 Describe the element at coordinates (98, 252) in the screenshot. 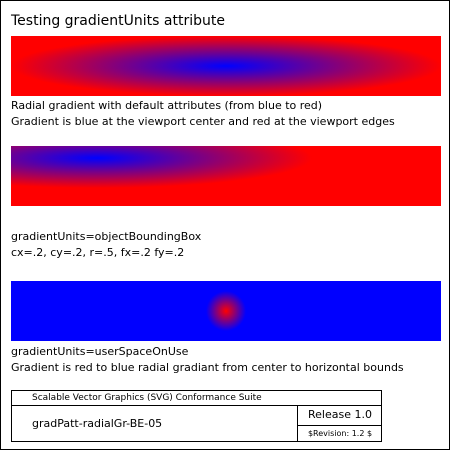

I see `test-2-caption-line-2: cx=.2, cy=.2, r=.5, fx=.2 fy=.2` at that location.